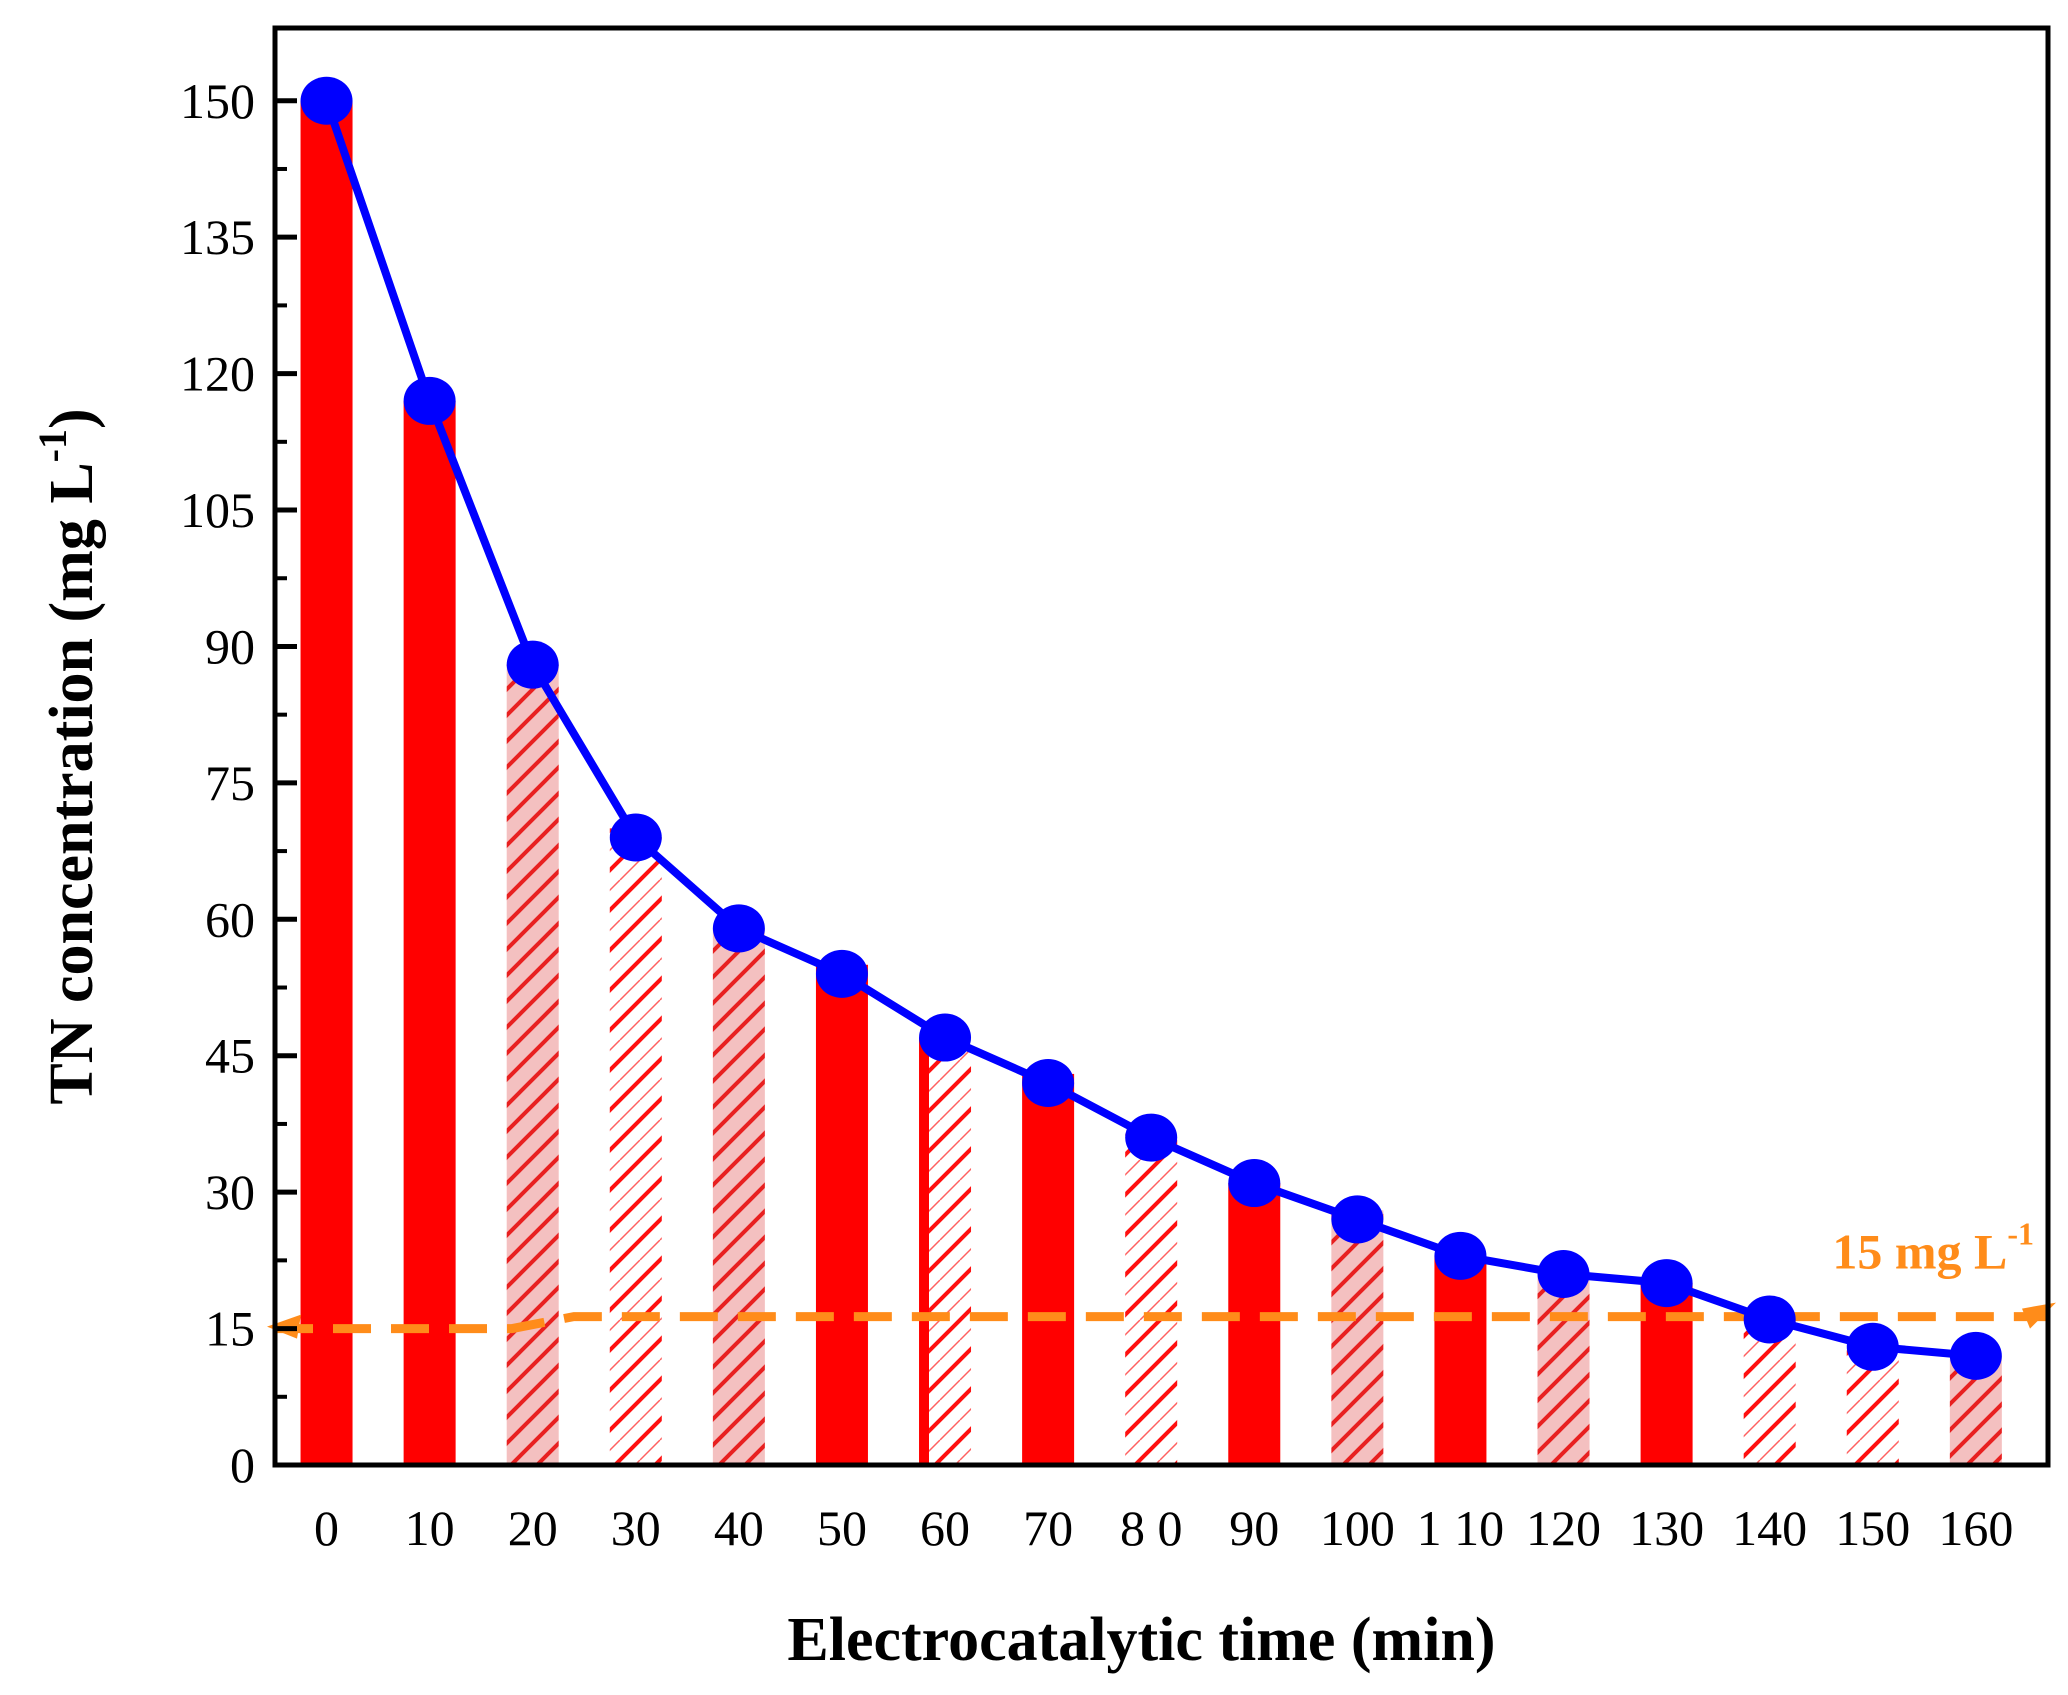 The image size is (2068, 1695). What do you see at coordinates (1151, 1528) in the screenshot?
I see `x-tick-label: 8 0` at bounding box center [1151, 1528].